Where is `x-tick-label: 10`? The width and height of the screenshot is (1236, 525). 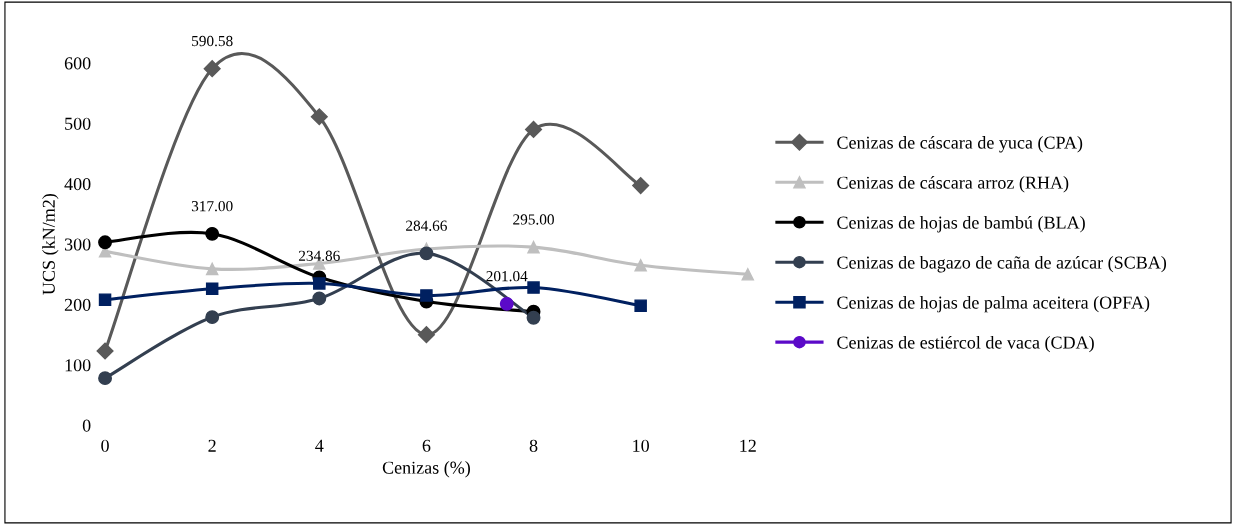
x-tick-label: 10 is located at coordinates (641, 445).